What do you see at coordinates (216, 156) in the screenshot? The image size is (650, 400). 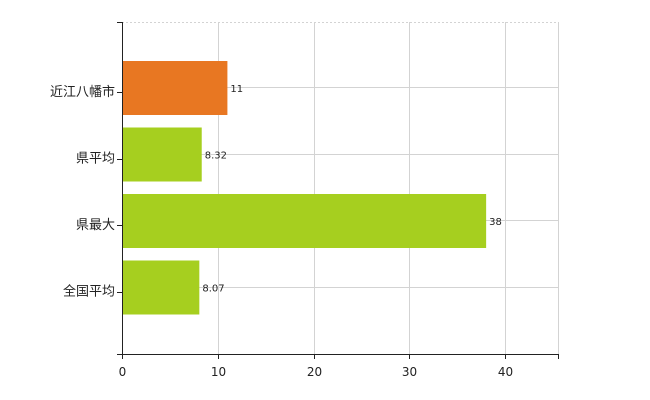 I see `data-label: 8.32` at bounding box center [216, 156].